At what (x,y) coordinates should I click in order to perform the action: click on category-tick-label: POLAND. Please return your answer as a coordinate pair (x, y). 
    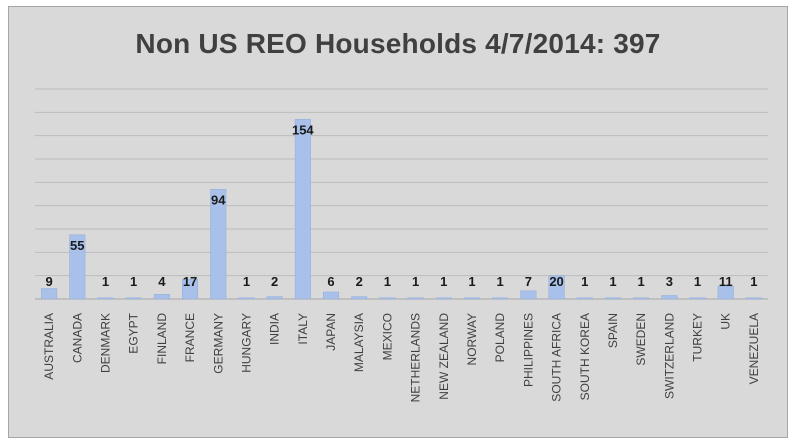
    Looking at the image, I should click on (500, 338).